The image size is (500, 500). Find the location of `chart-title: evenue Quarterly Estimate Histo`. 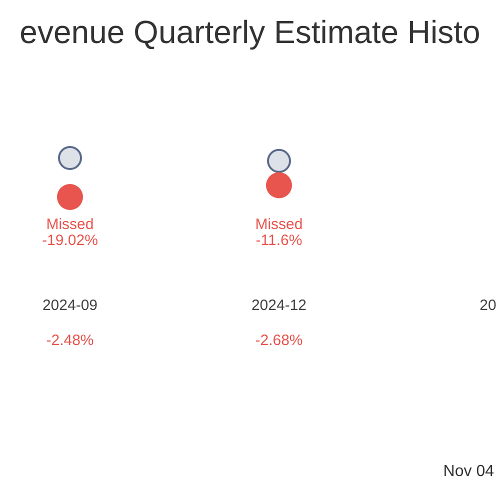

chart-title: evenue Quarterly Estimate Histo is located at coordinates (250, 32).